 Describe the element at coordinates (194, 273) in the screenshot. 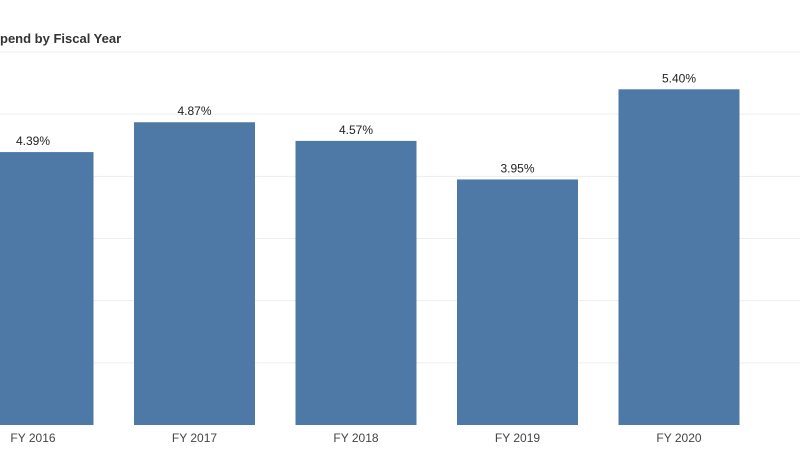

I see `bar-fy-2017` at that location.